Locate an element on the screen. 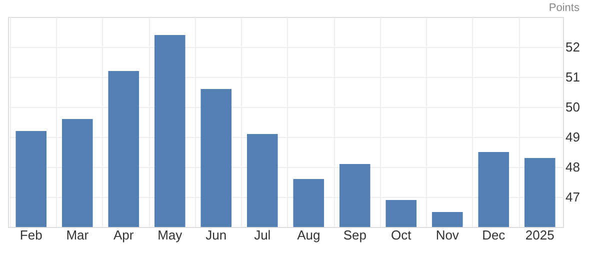 The height and width of the screenshot is (260, 605). y-tick-label: 52 is located at coordinates (573, 47).